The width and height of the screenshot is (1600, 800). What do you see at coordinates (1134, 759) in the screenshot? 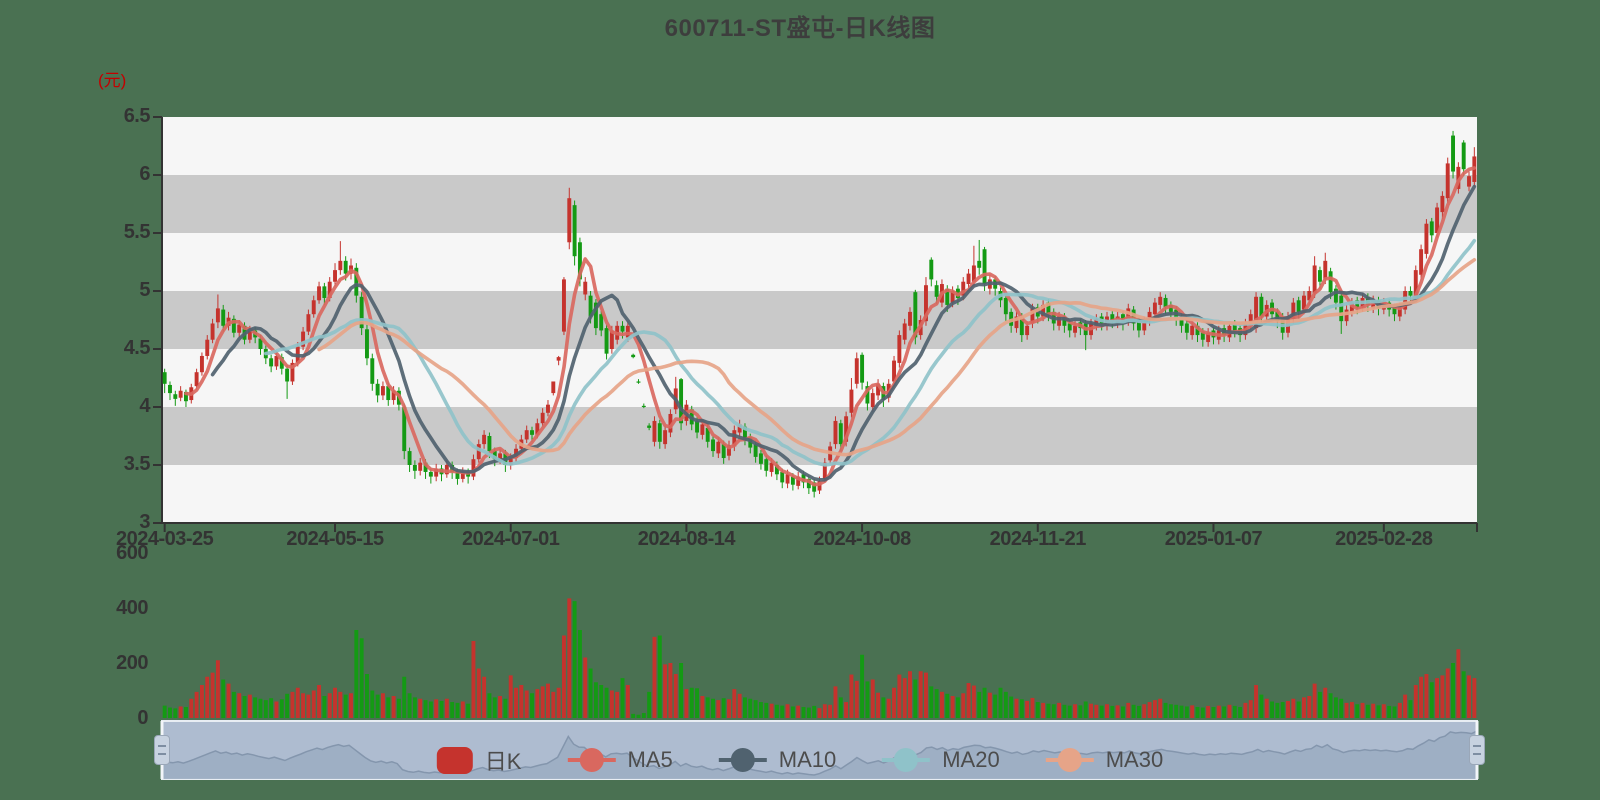
I see `legend-label: MA30` at bounding box center [1134, 759].